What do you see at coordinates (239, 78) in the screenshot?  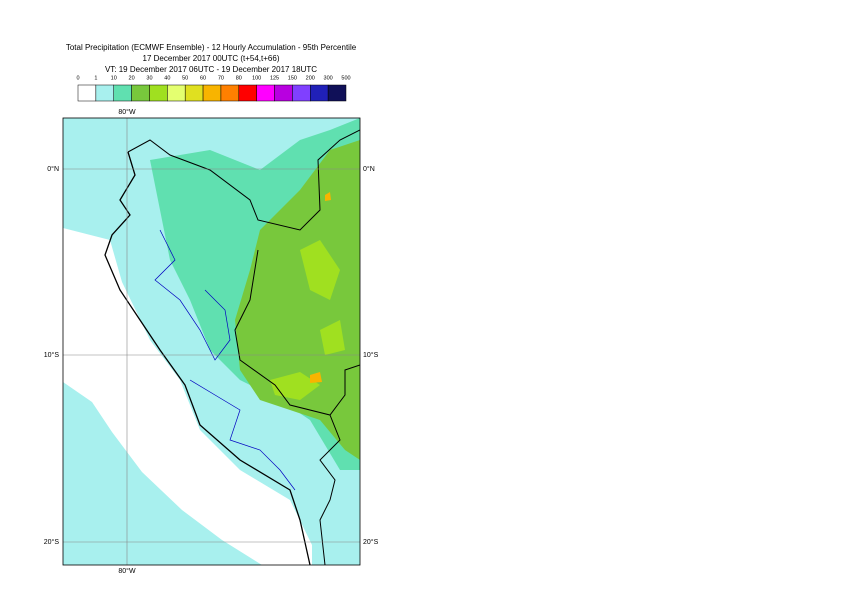 I see `legend-level: 80` at bounding box center [239, 78].